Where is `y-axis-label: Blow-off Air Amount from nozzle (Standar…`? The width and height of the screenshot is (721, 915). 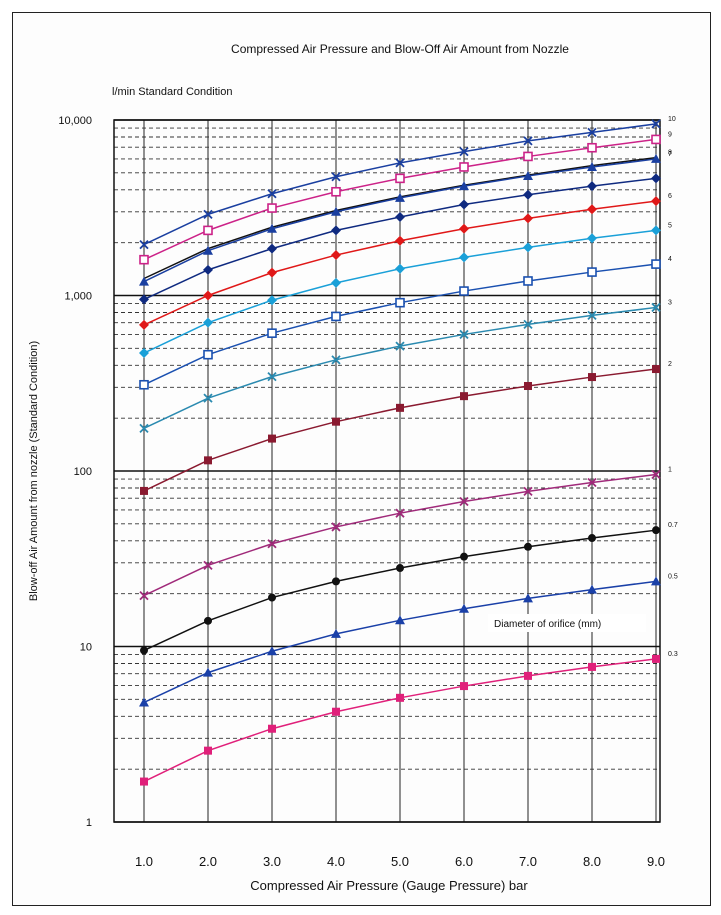
y-axis-label: Blow-off Air Amount from nozzle (Standar… is located at coordinates (34, 471).